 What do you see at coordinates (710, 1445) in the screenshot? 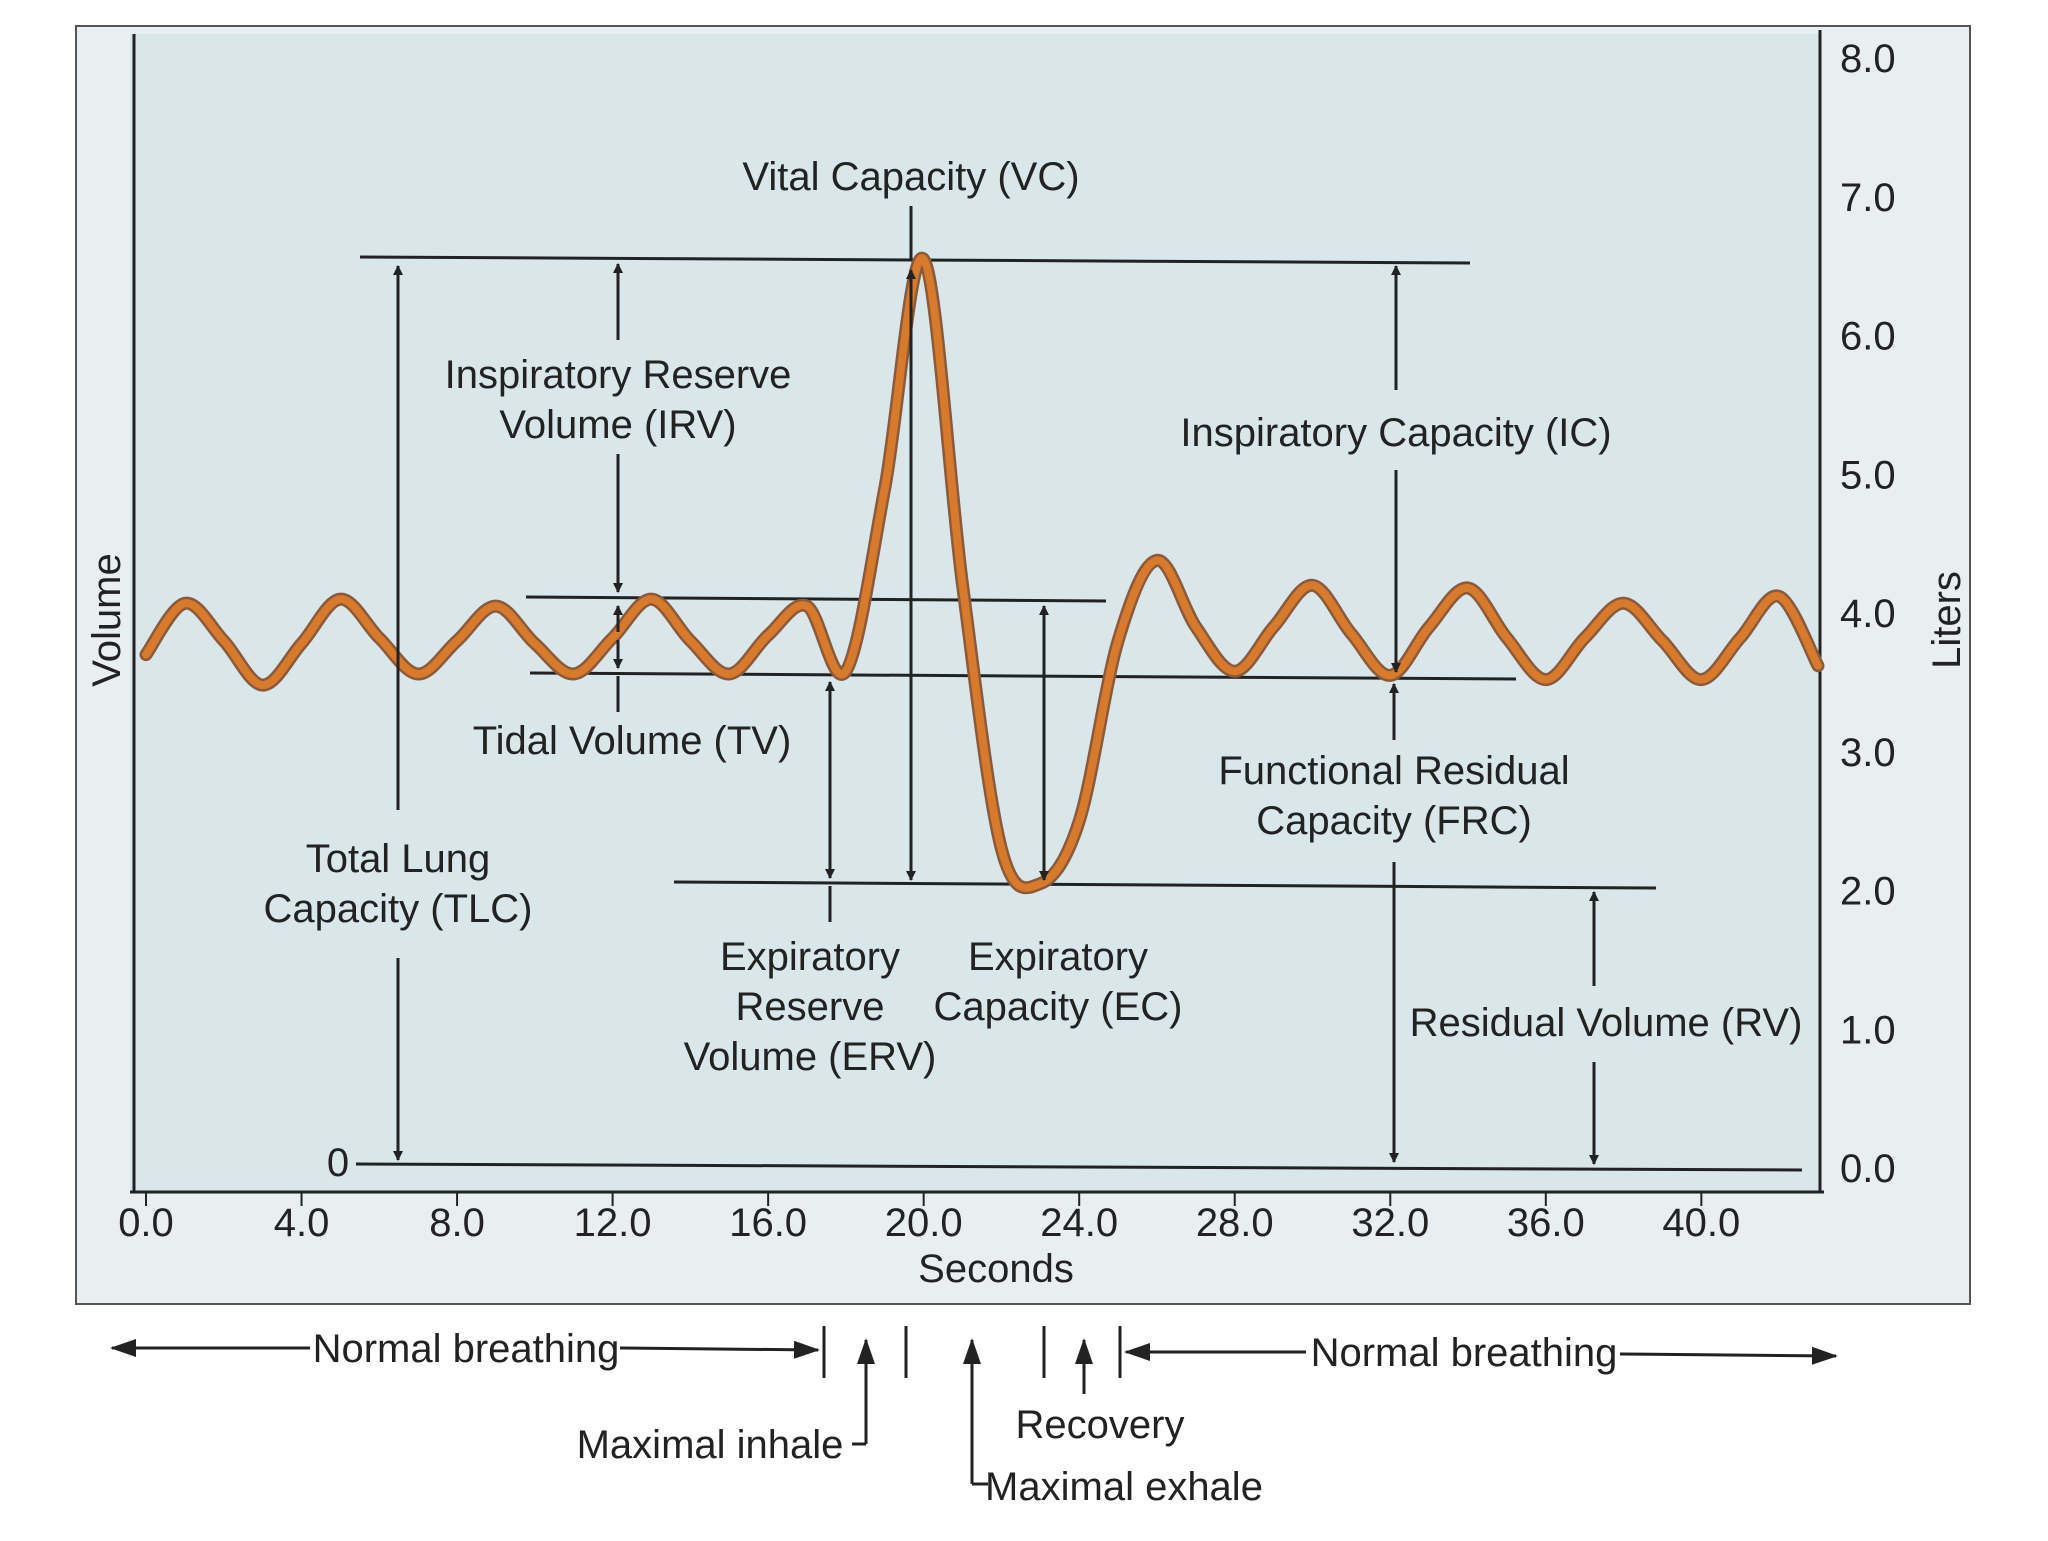
I see `maximal-inhale-label: Maximal inhale` at bounding box center [710, 1445].